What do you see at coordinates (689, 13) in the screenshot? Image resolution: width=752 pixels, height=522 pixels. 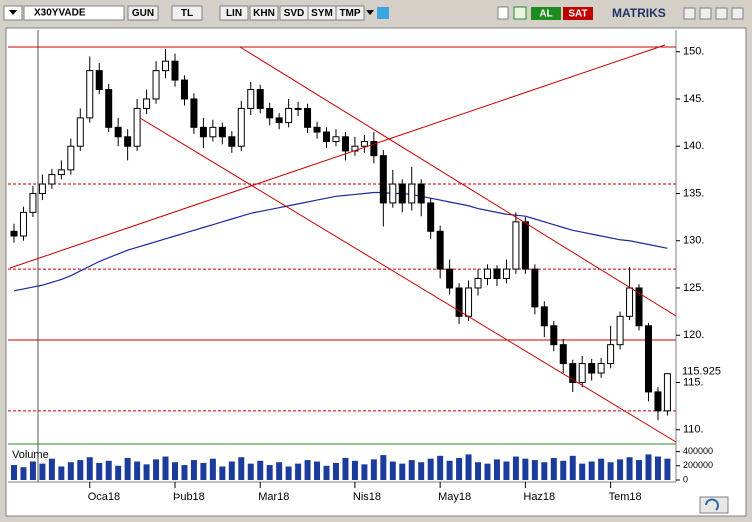 I see `minimize-button` at bounding box center [689, 13].